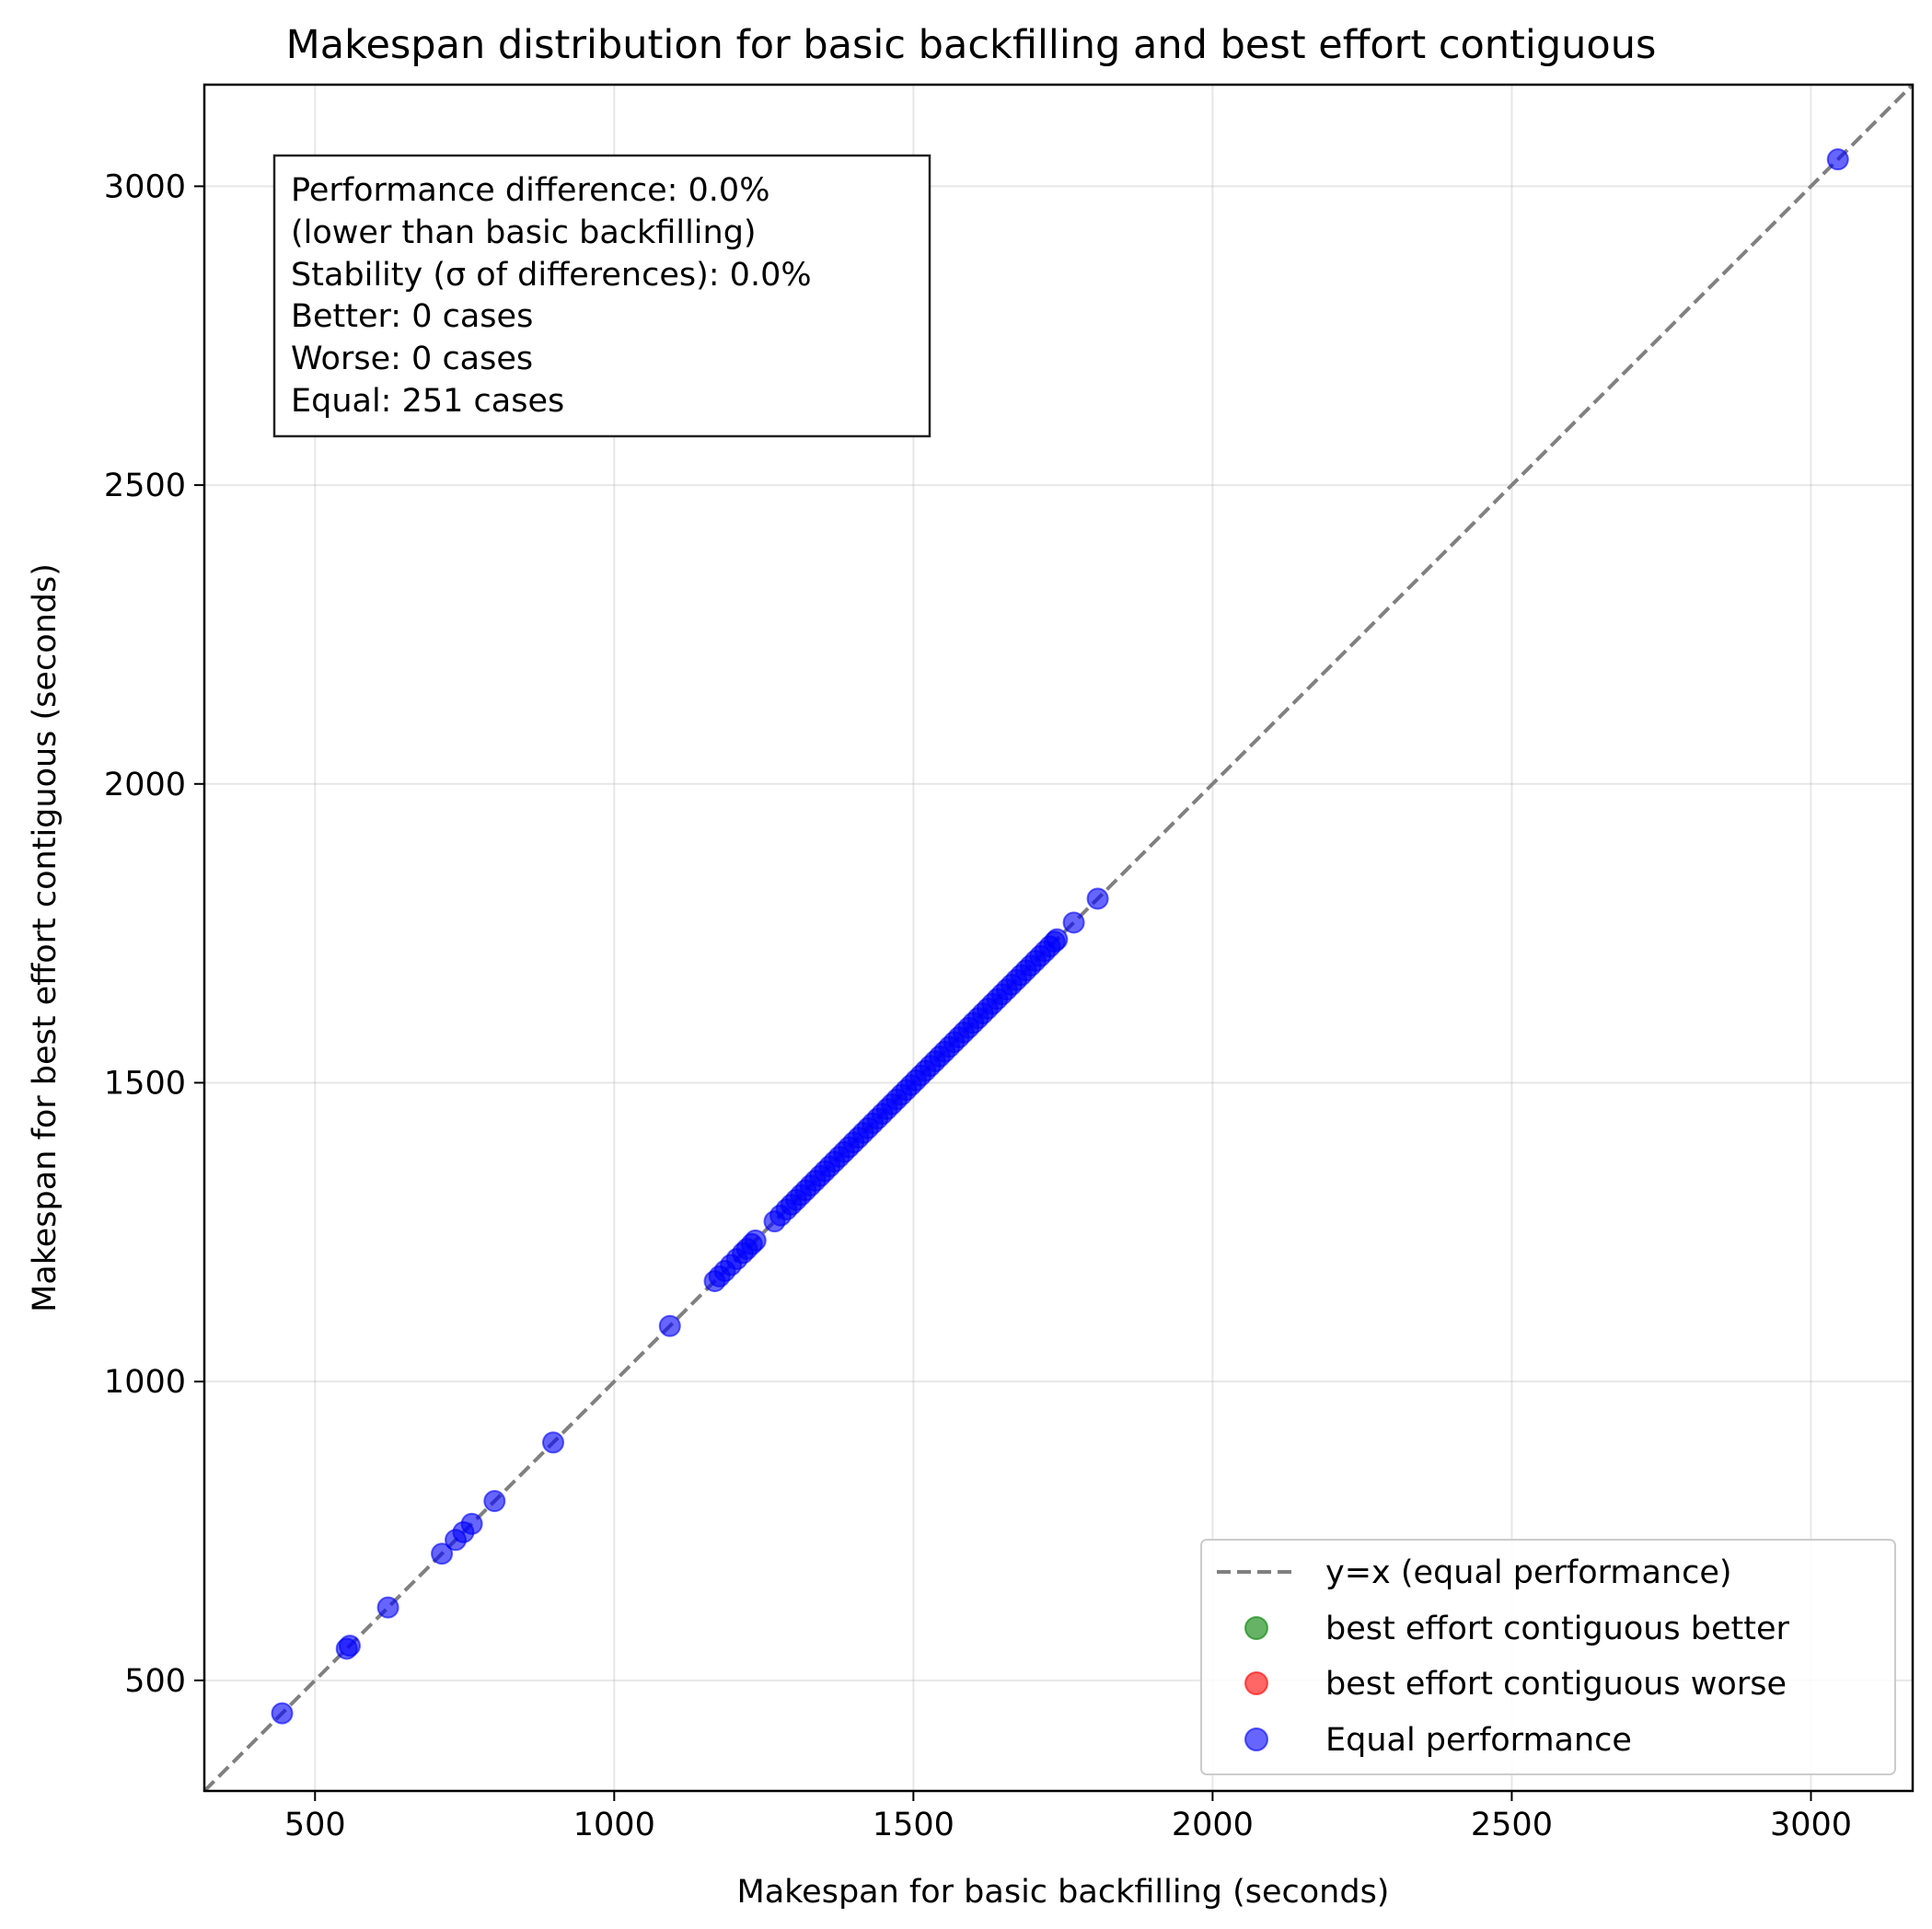  I want to click on annotation-line: Worse: 0 cases, so click(412, 359).